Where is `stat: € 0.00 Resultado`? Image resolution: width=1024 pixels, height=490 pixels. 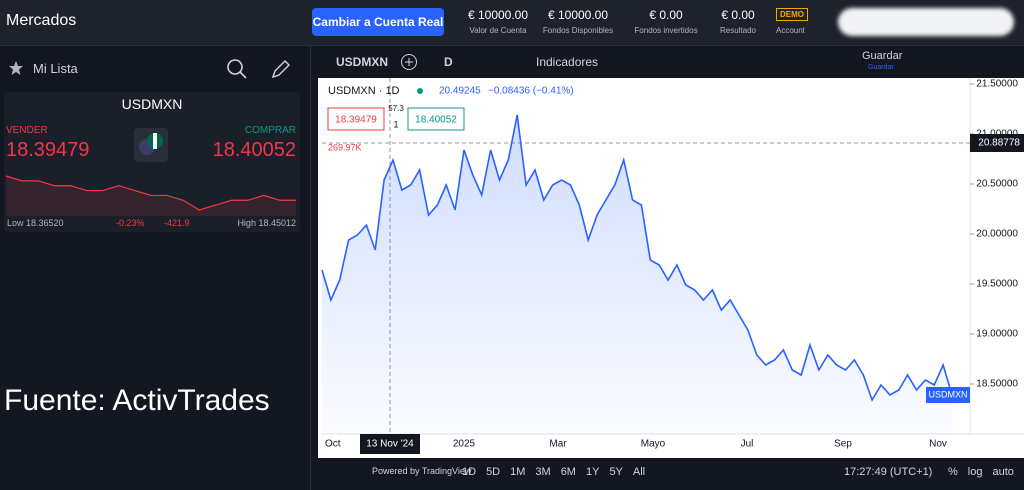
stat: € 0.00 Resultado is located at coordinates (738, 21).